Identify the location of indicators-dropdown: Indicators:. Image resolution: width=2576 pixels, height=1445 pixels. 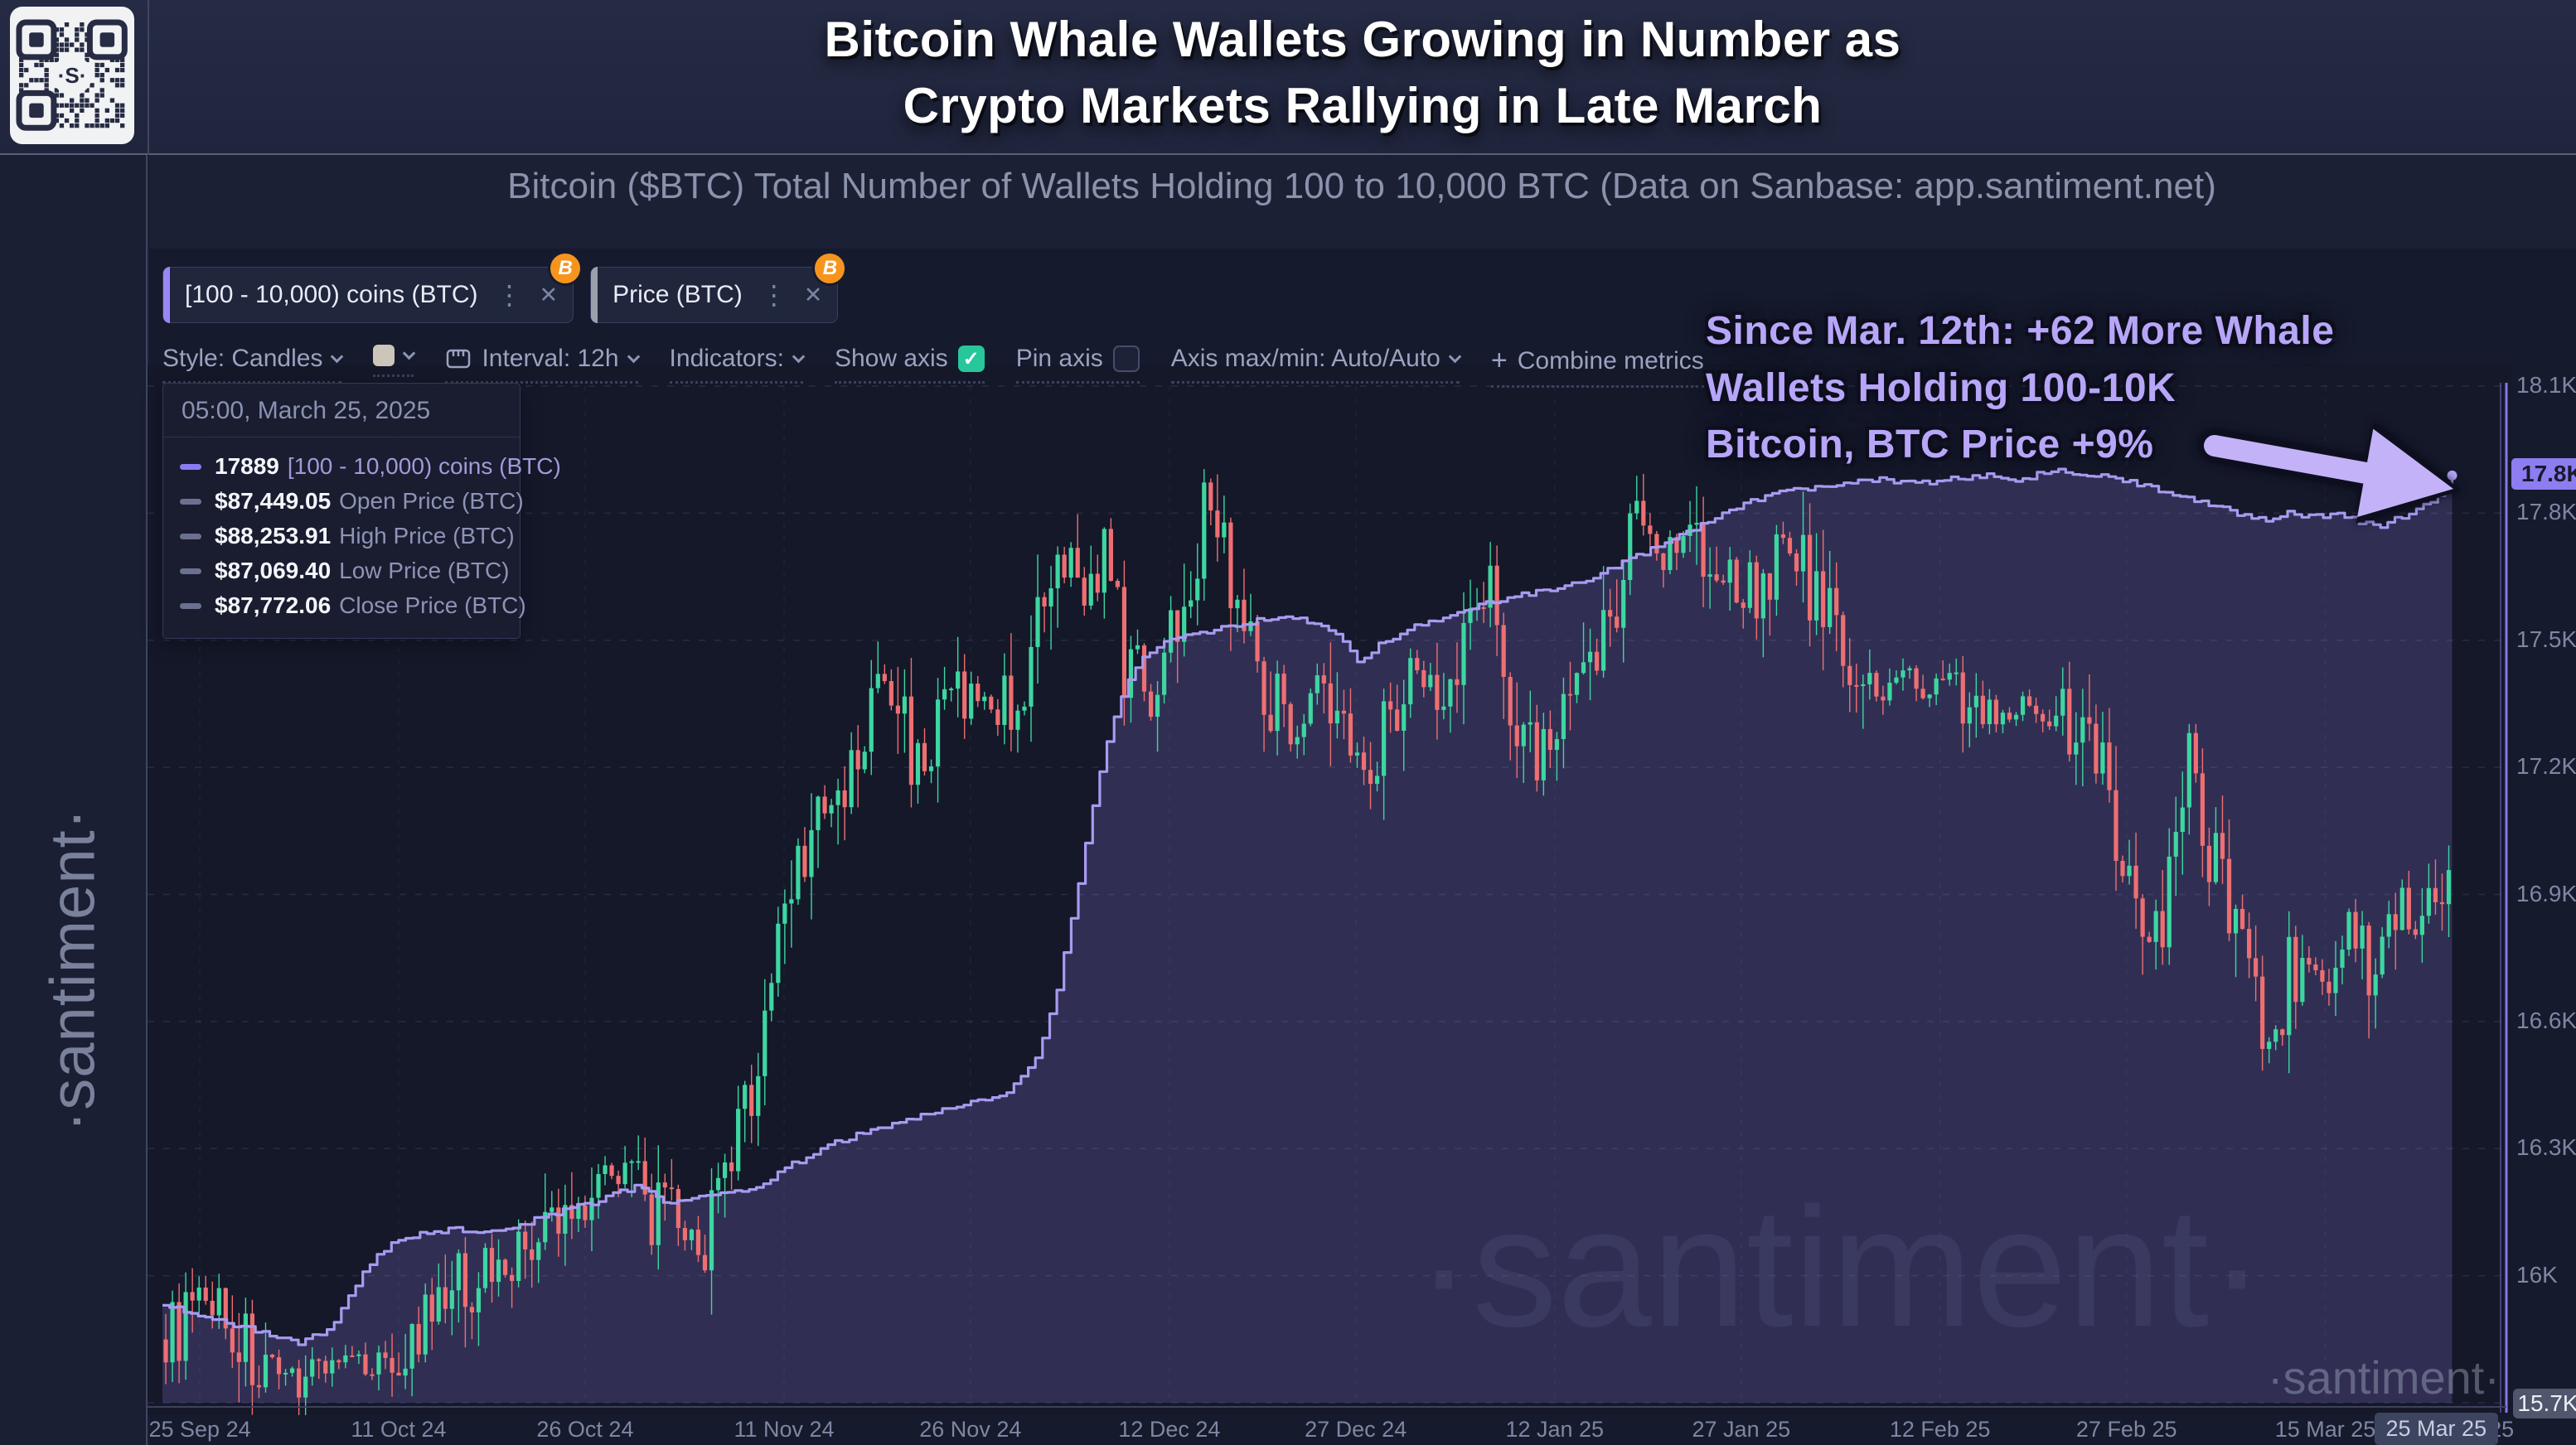
(737, 364).